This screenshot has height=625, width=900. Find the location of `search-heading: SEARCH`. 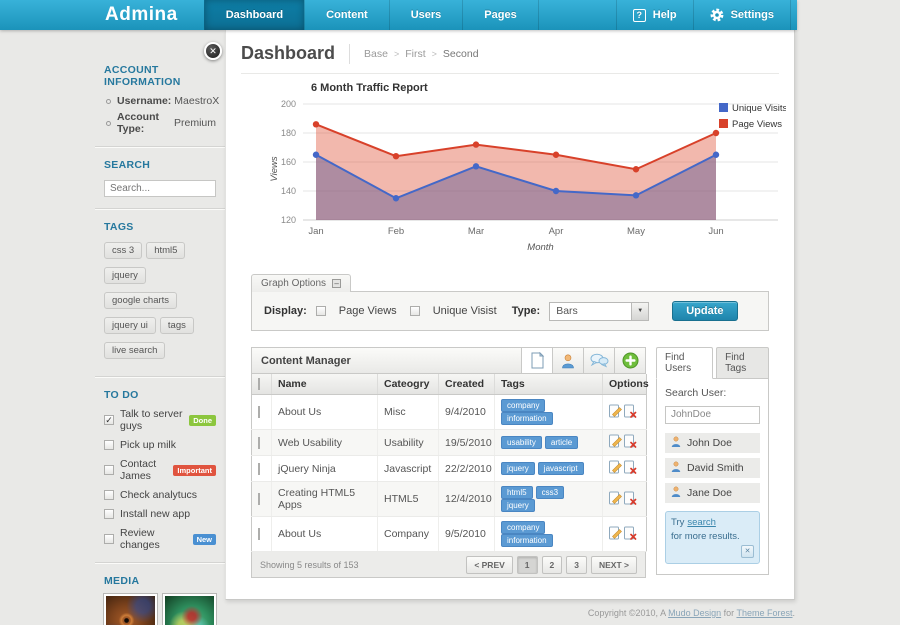

search-heading: SEARCH is located at coordinates (127, 165).